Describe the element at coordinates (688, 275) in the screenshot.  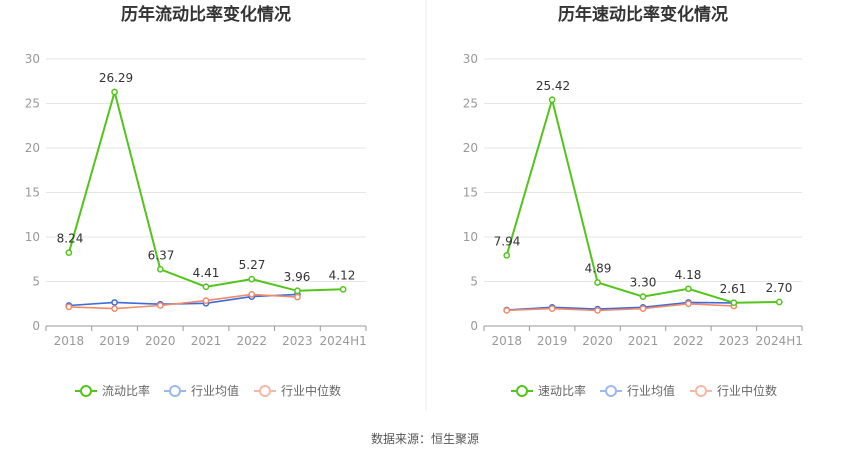
I see `data-label: 4.18` at that location.